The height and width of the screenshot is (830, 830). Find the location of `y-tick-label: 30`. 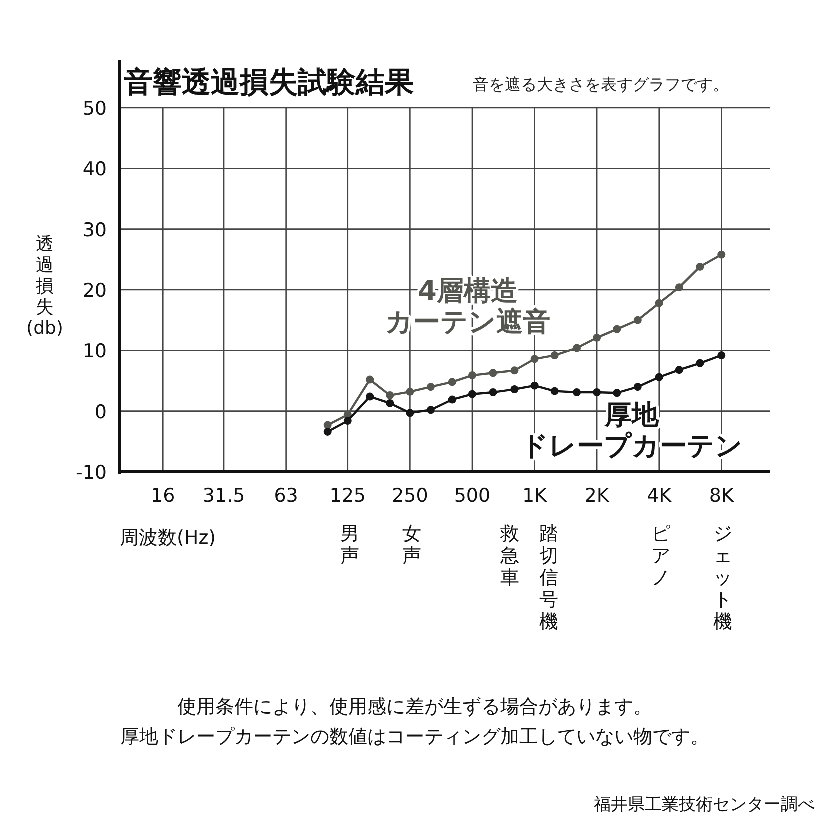

y-tick-label: 30 is located at coordinates (94, 230).